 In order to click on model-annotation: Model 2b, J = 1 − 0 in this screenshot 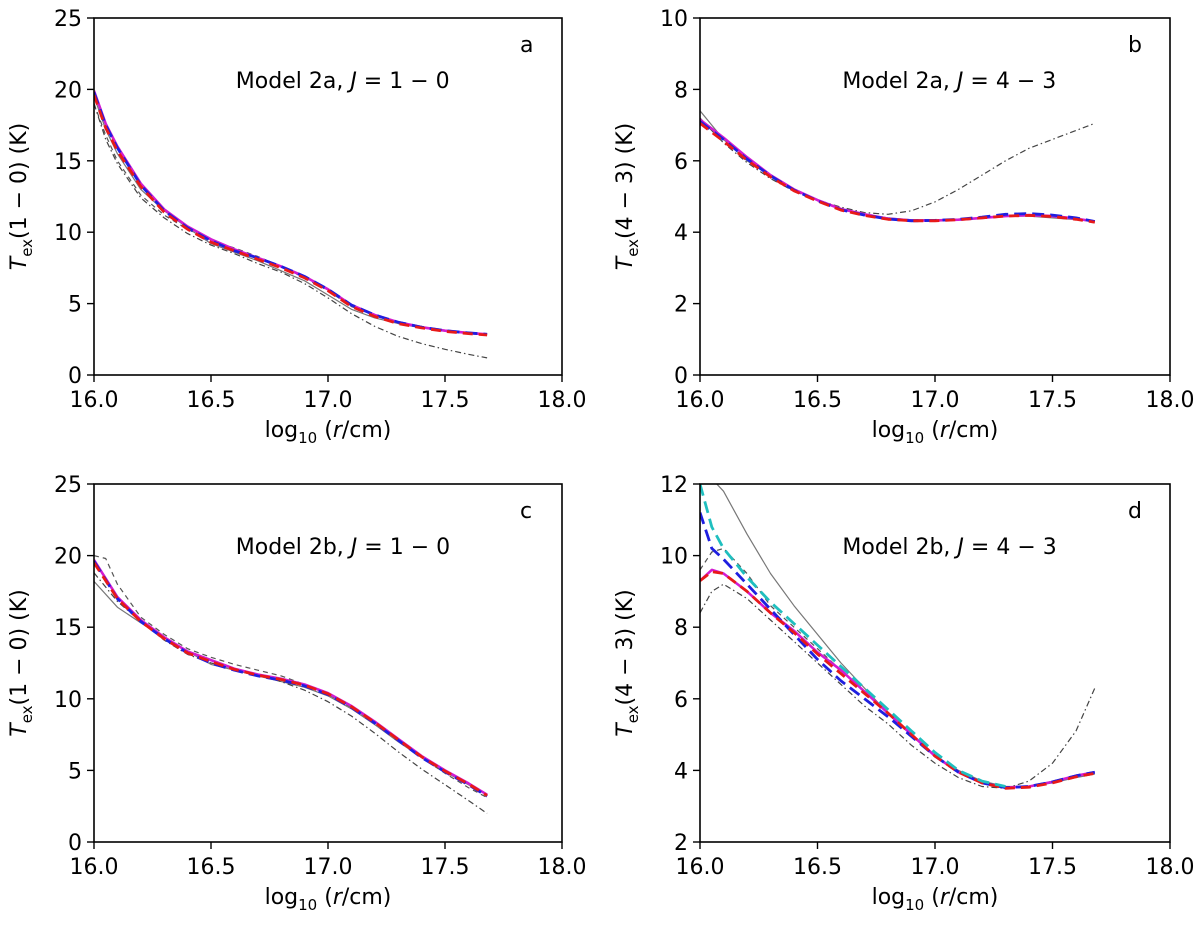, I will do `click(343, 547)`.